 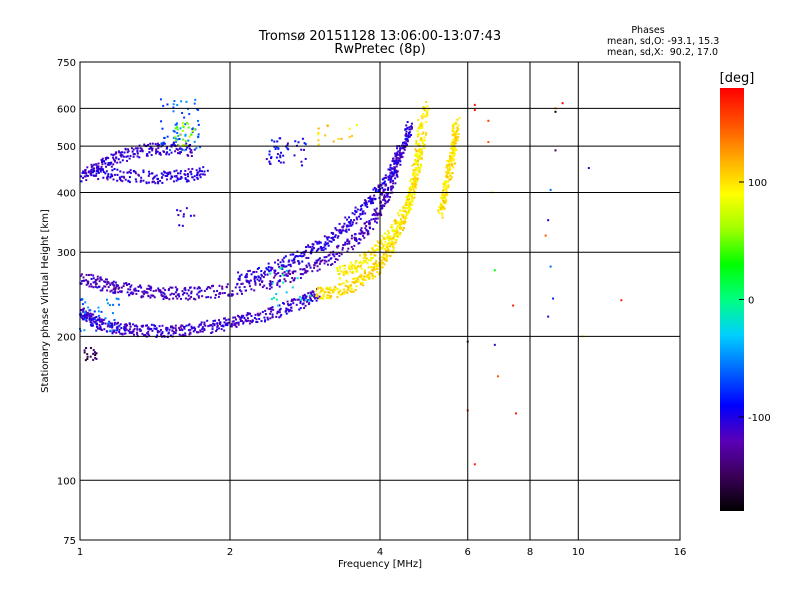 What do you see at coordinates (69, 541) in the screenshot?
I see `y-tick-label: 75` at bounding box center [69, 541].